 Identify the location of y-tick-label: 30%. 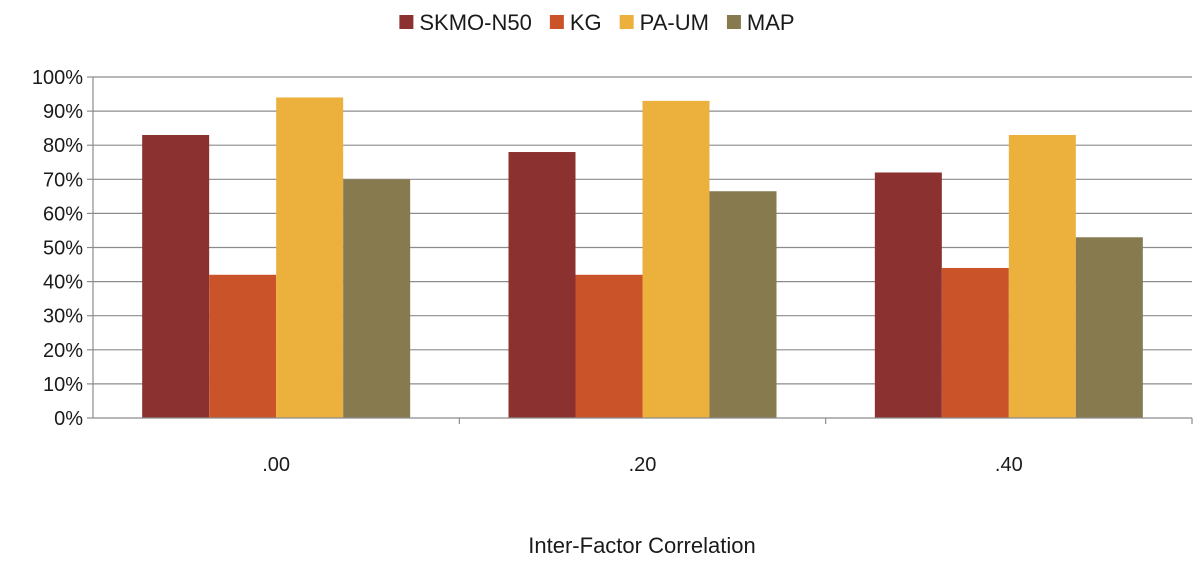
(63, 317).